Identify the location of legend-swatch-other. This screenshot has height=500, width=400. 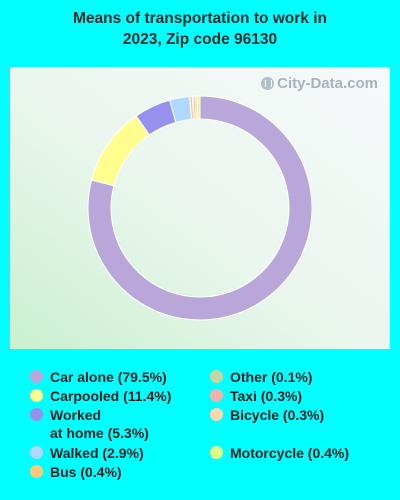
(216, 376).